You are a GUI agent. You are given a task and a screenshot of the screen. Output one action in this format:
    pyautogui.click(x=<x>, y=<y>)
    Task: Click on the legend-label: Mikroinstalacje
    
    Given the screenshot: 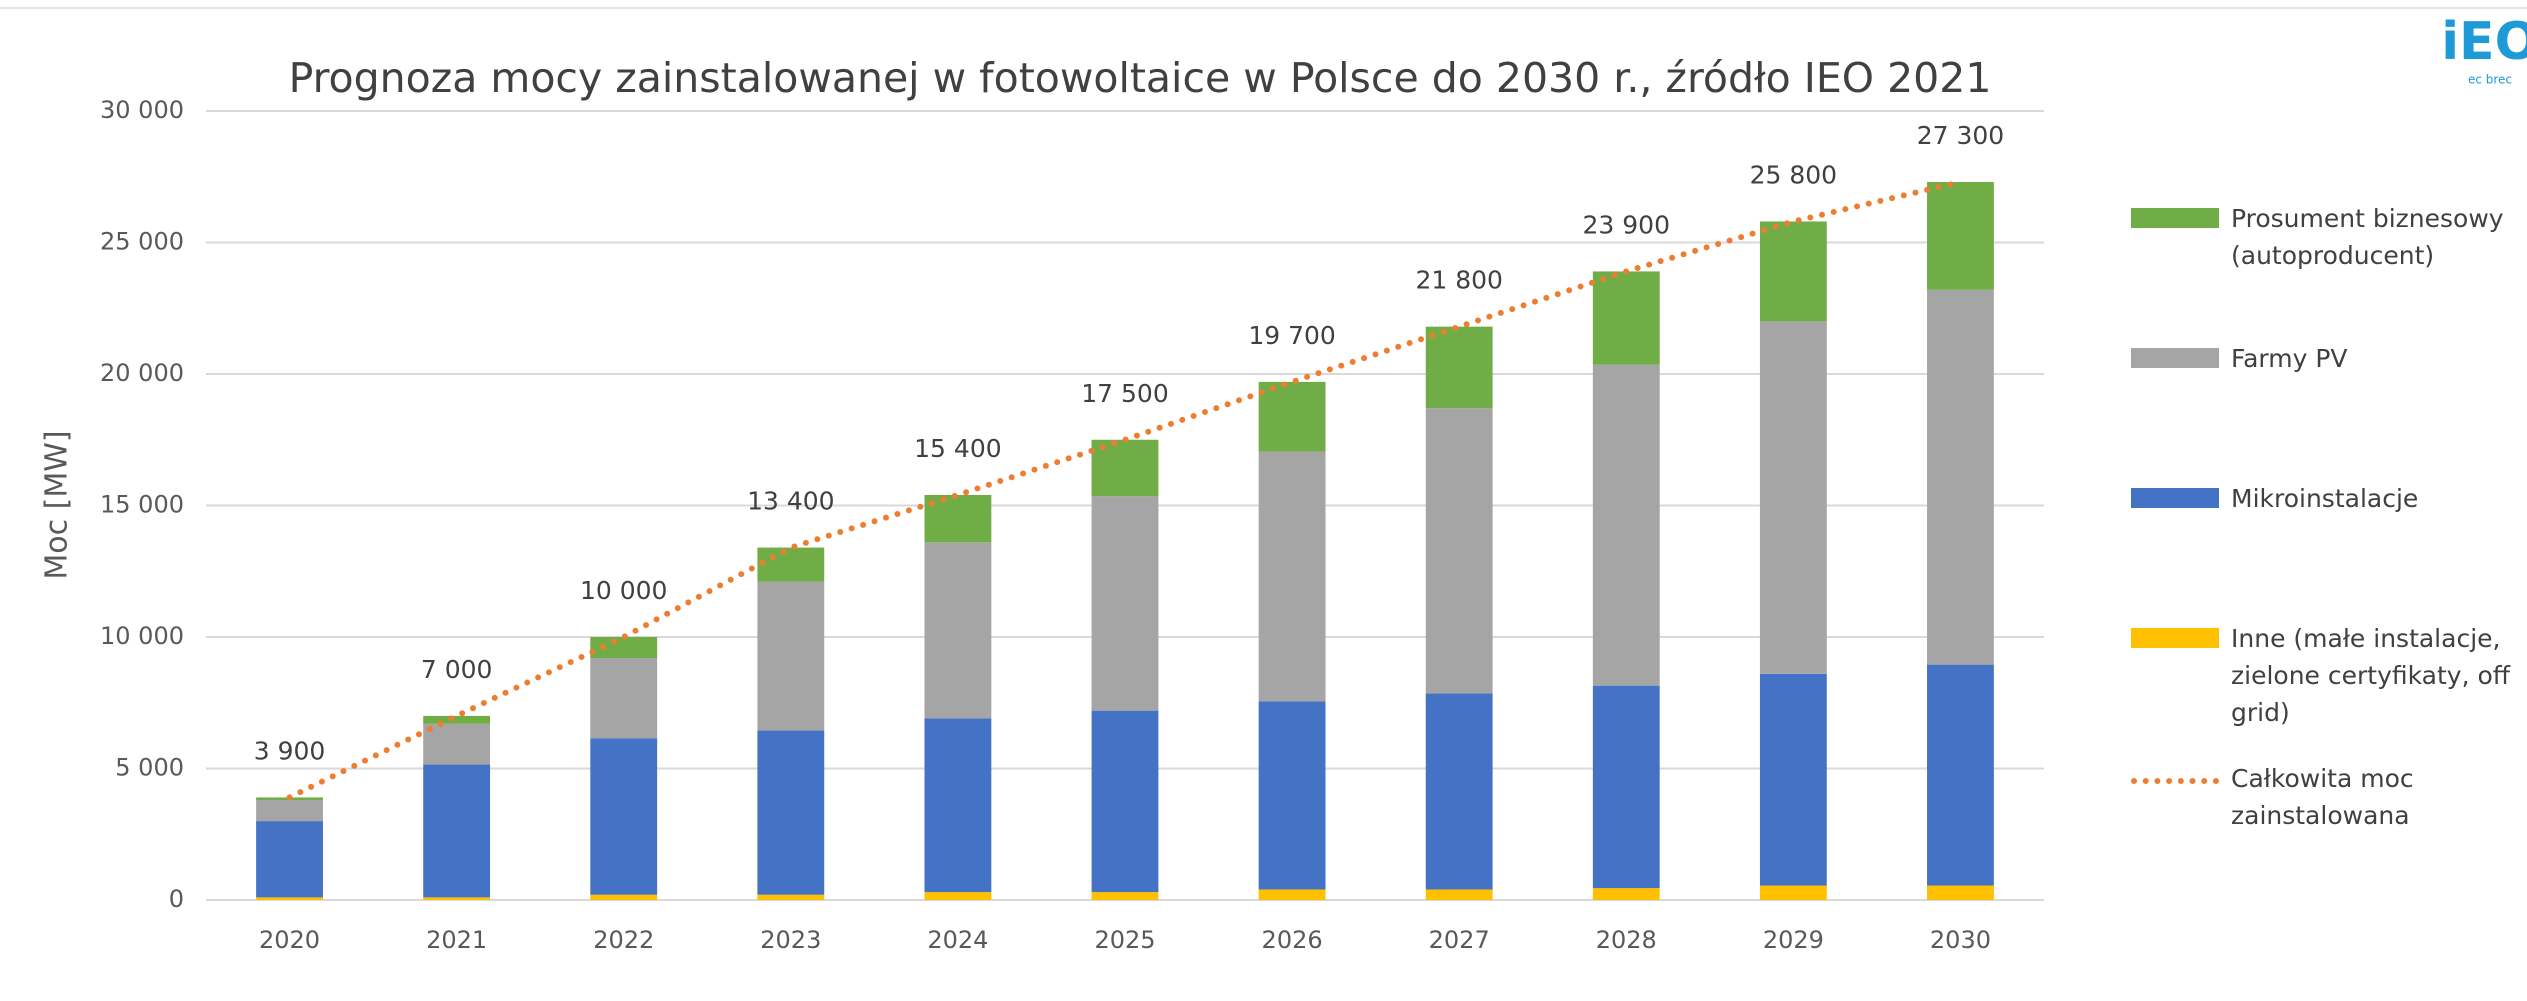 What is the action you would take?
    pyautogui.click(x=2325, y=498)
    